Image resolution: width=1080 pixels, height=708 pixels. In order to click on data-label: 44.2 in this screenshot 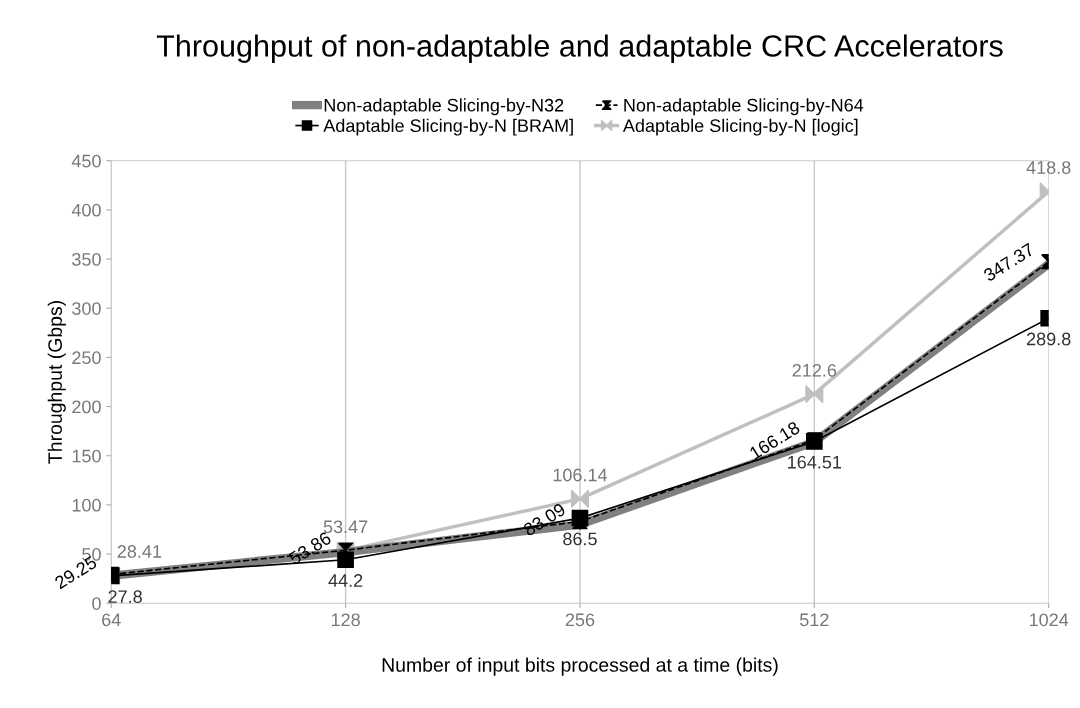, I will do `click(345, 580)`.